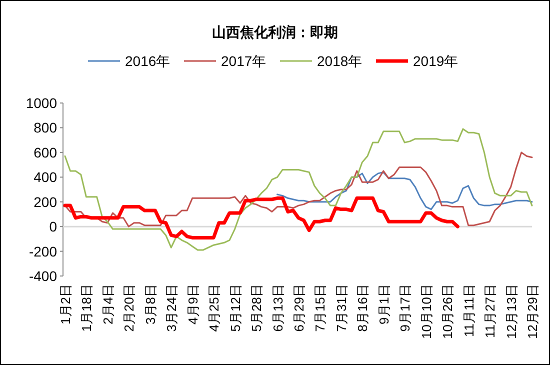 Image resolution: width=550 pixels, height=365 pixels. I want to click on y-tick-label: 1000, so click(42, 103).